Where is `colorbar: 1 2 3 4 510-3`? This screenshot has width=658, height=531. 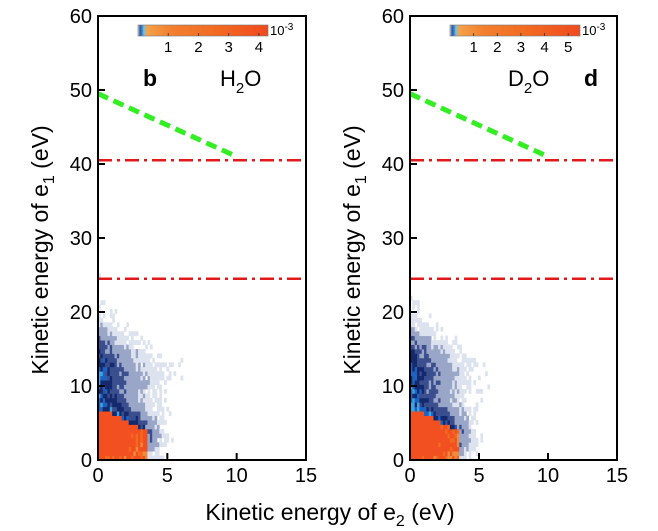
colorbar: 1 2 3 4 510-3 is located at coordinates (527, 39).